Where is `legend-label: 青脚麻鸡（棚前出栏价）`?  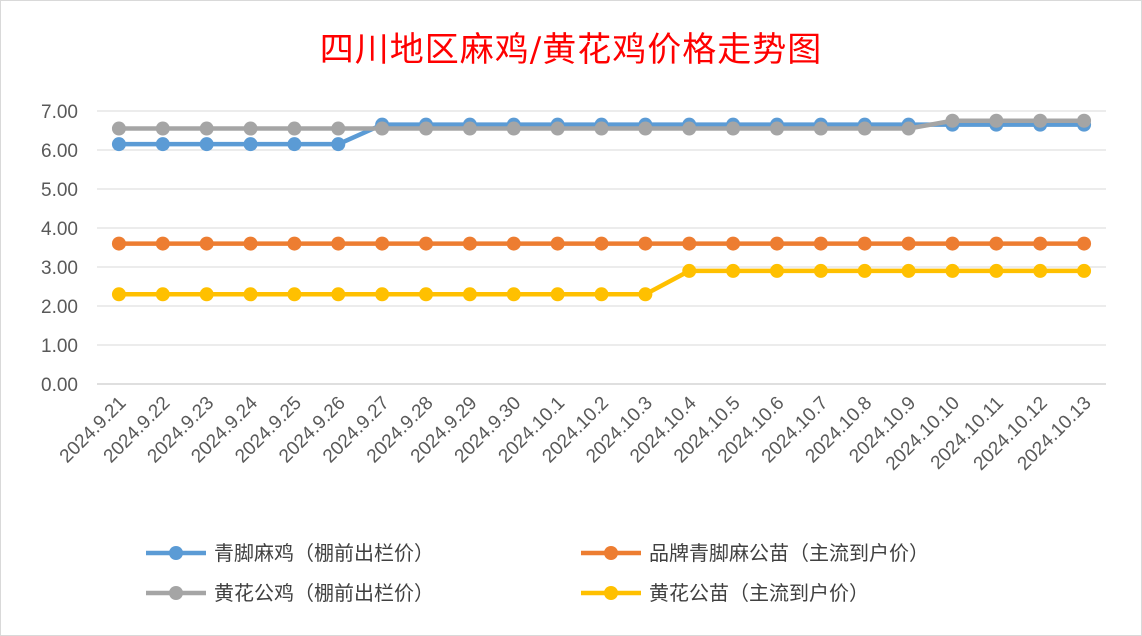 legend-label: 青脚麻鸡（棚前出栏价） is located at coordinates (324, 553).